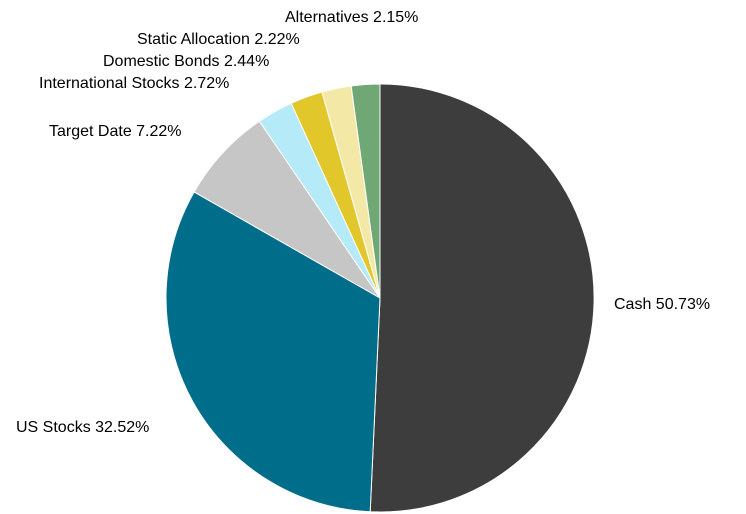  Describe the element at coordinates (115, 131) in the screenshot. I see `pie-label-target-date: Target Date 7.22%` at that location.